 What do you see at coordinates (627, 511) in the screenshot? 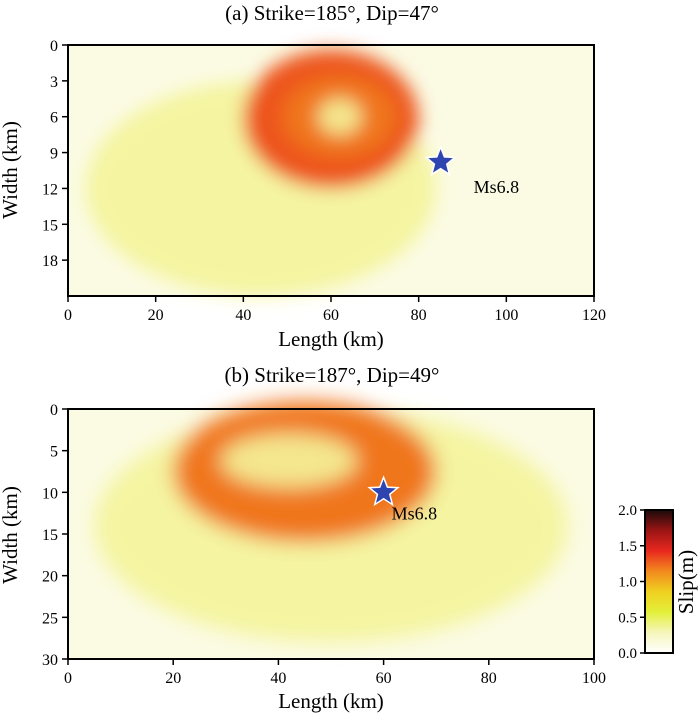
I see `colorbar-tick-label: 2.0` at bounding box center [627, 511].